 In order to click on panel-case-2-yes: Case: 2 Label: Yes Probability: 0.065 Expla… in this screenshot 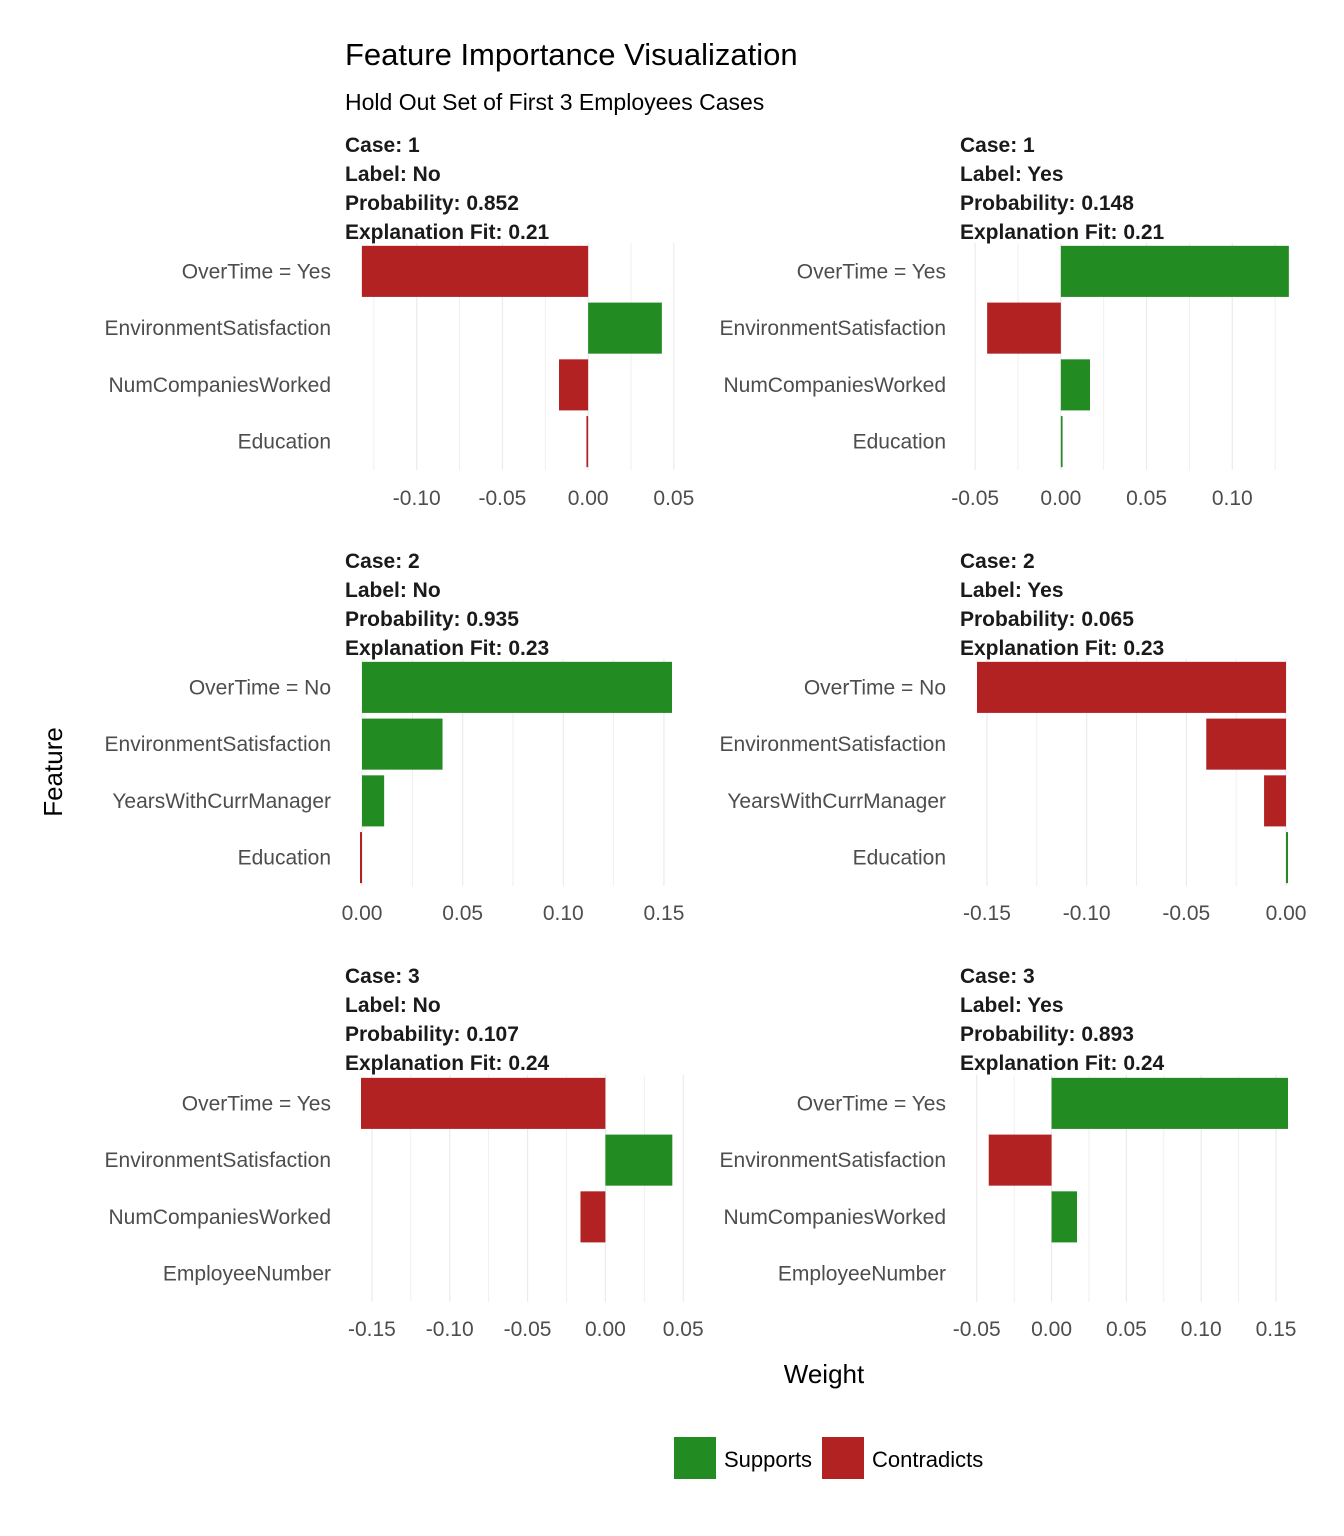, I will do `click(1013, 737)`.